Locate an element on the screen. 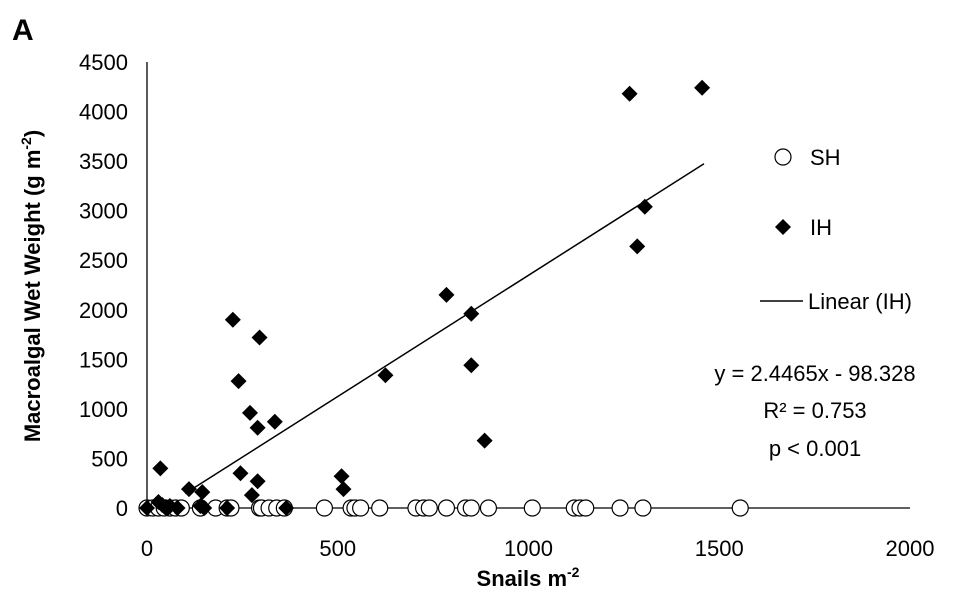 The image size is (956, 602). x-axis-title: Snails m-2 is located at coordinates (528, 577).